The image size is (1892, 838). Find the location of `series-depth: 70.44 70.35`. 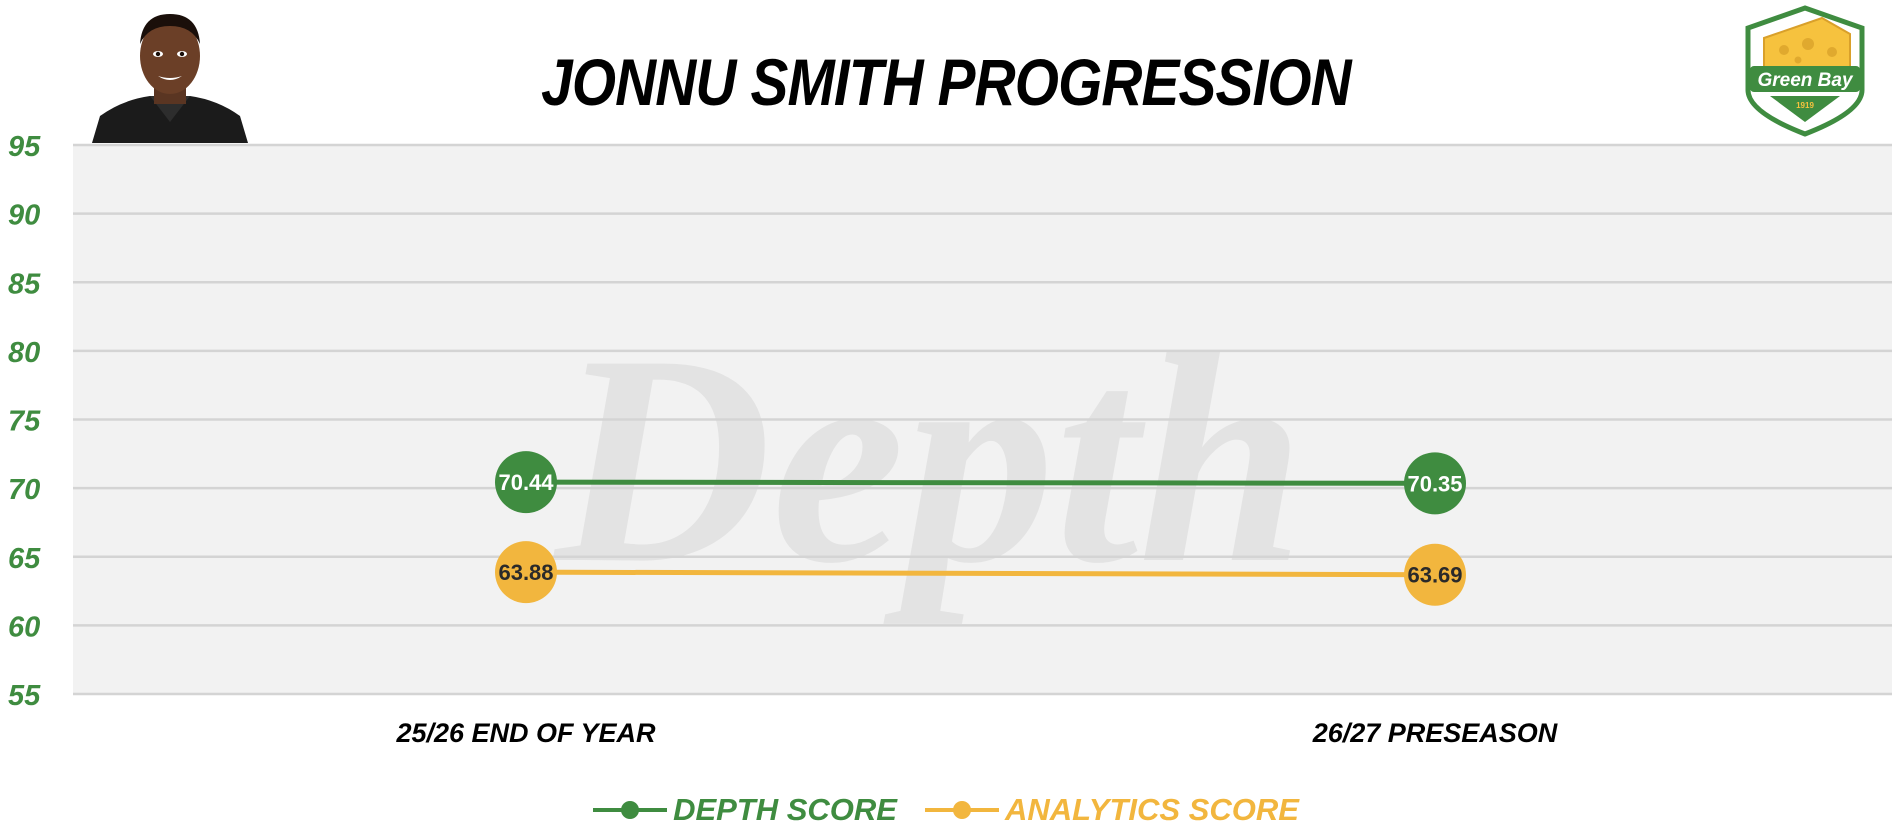

series-depth: 70.44 70.35 is located at coordinates (980, 483).